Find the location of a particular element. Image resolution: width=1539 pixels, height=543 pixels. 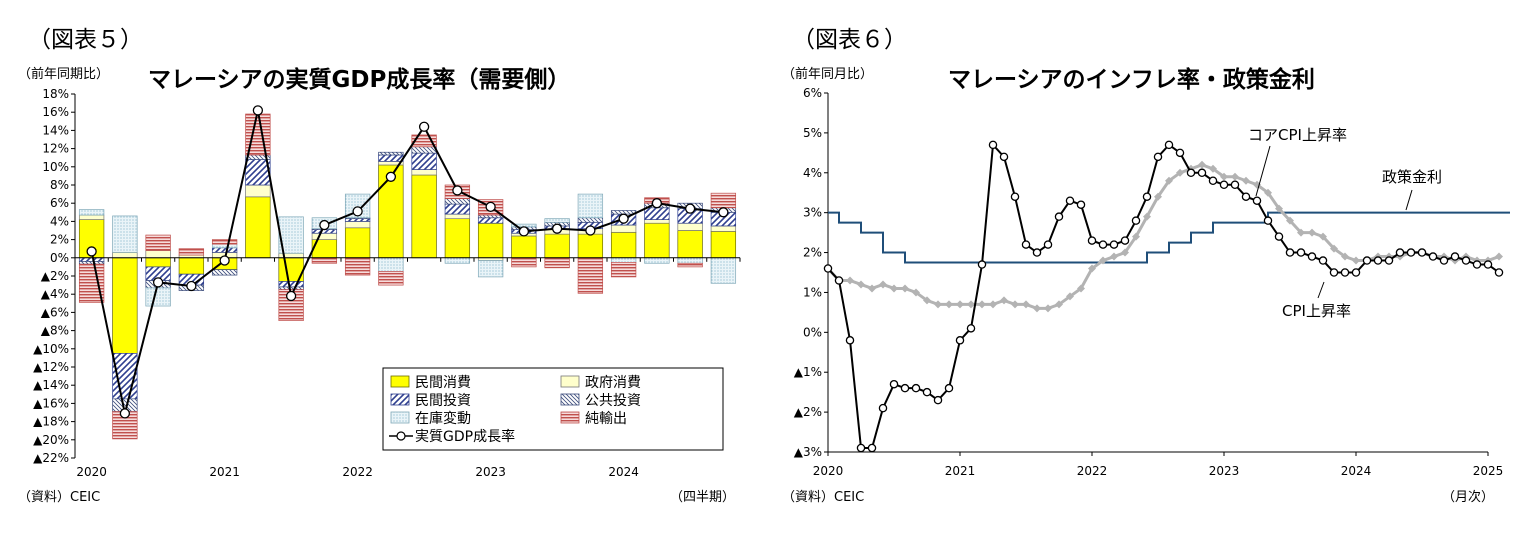

annotation-leader-cpi is located at coordinates (1321, 290).